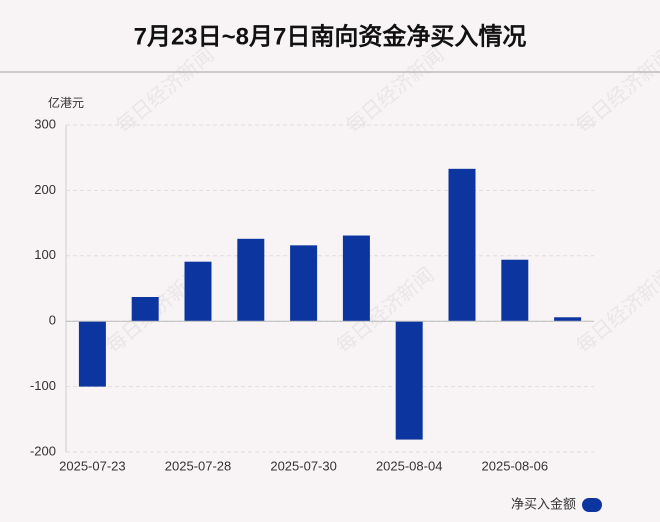 The height and width of the screenshot is (522, 660). What do you see at coordinates (45, 189) in the screenshot?
I see `y-tick-label: 200` at bounding box center [45, 189].